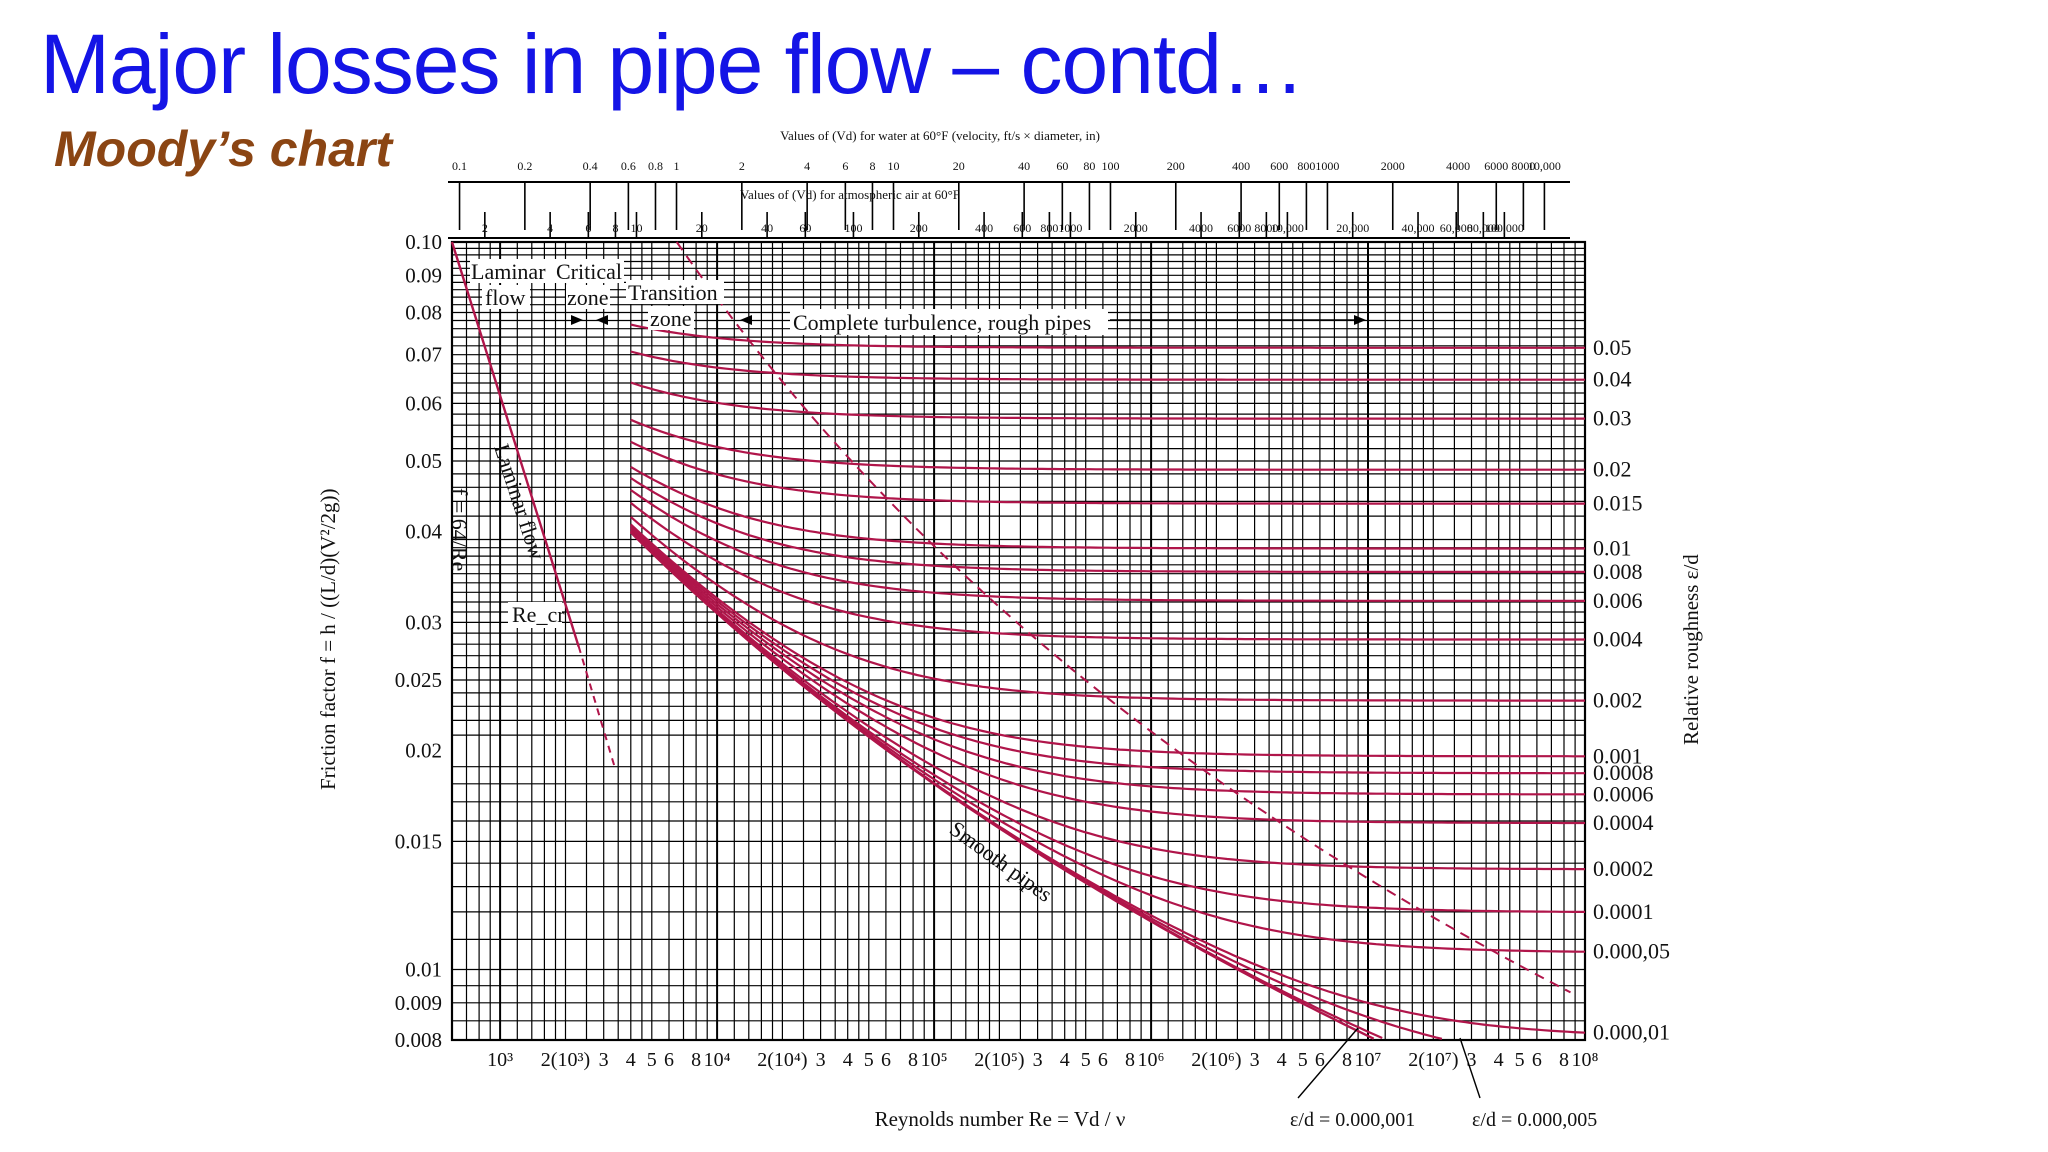 The width and height of the screenshot is (2048, 1152). What do you see at coordinates (485, 228) in the screenshot?
I see `top-axis-2-label: 2` at bounding box center [485, 228].